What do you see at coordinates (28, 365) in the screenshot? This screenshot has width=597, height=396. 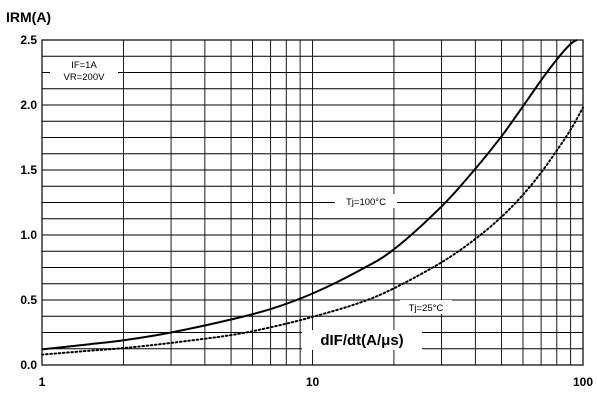 I see `y-tick-label: 0.0` at bounding box center [28, 365].